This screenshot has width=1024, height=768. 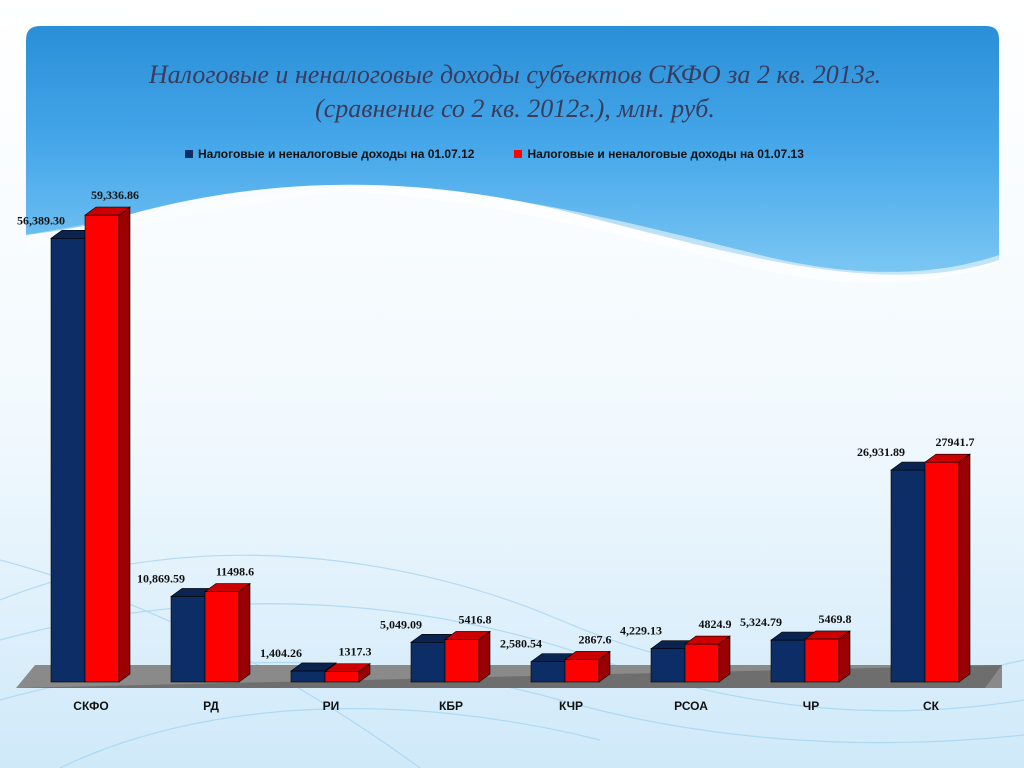 I want to click on value-label-КЧР-2012: 2,580.54, so click(x=521, y=644).